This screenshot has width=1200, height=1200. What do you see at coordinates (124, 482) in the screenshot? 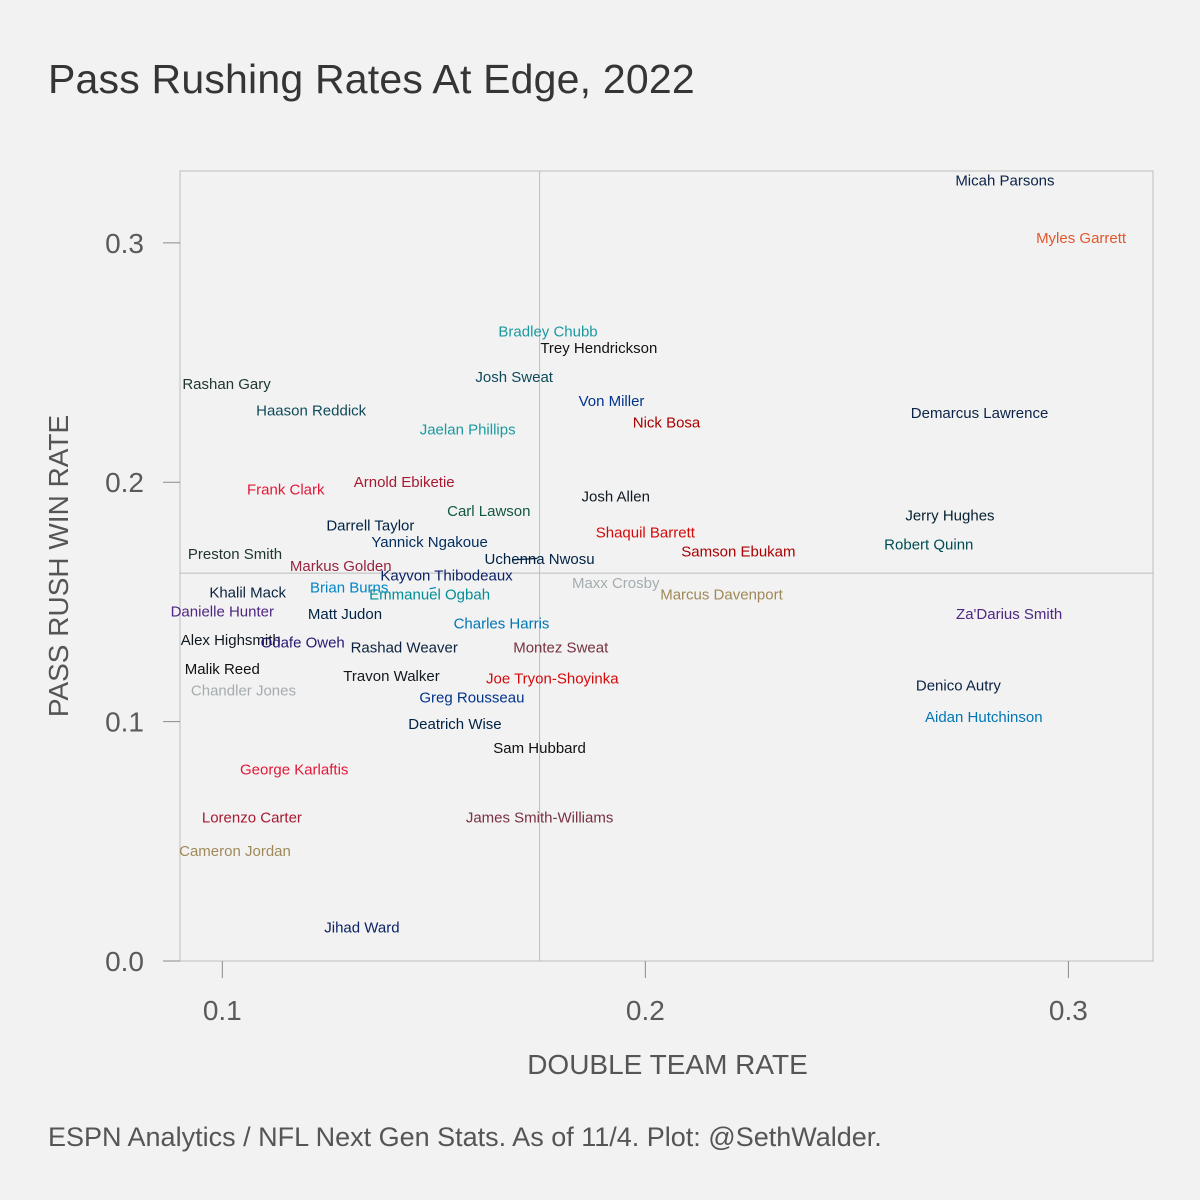
I see `y-tick-label: 0.2` at bounding box center [124, 482].